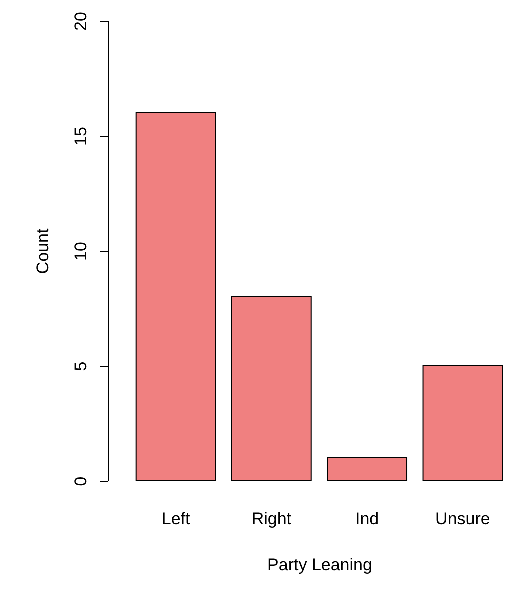  Describe the element at coordinates (81, 367) in the screenshot. I see `y-tick-label: 5` at that location.